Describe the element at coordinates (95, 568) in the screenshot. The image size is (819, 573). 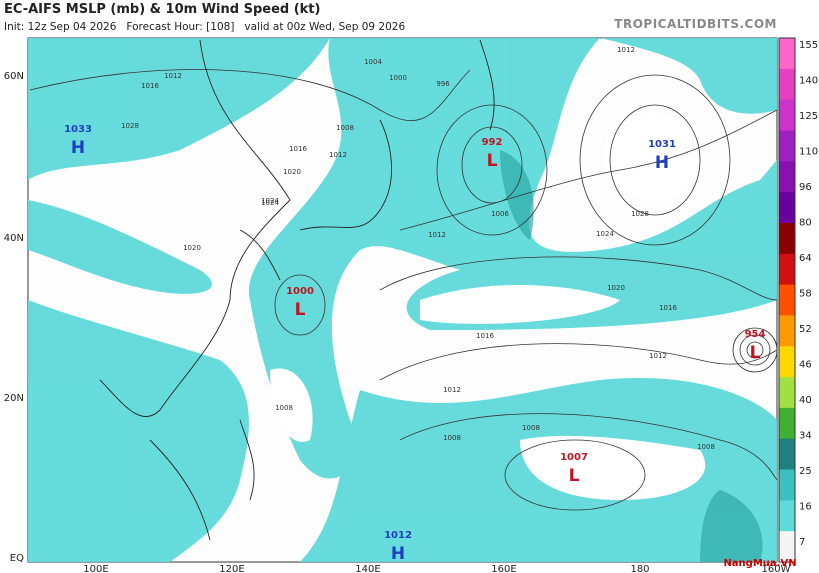
I see `lon-label: 100E` at that location.